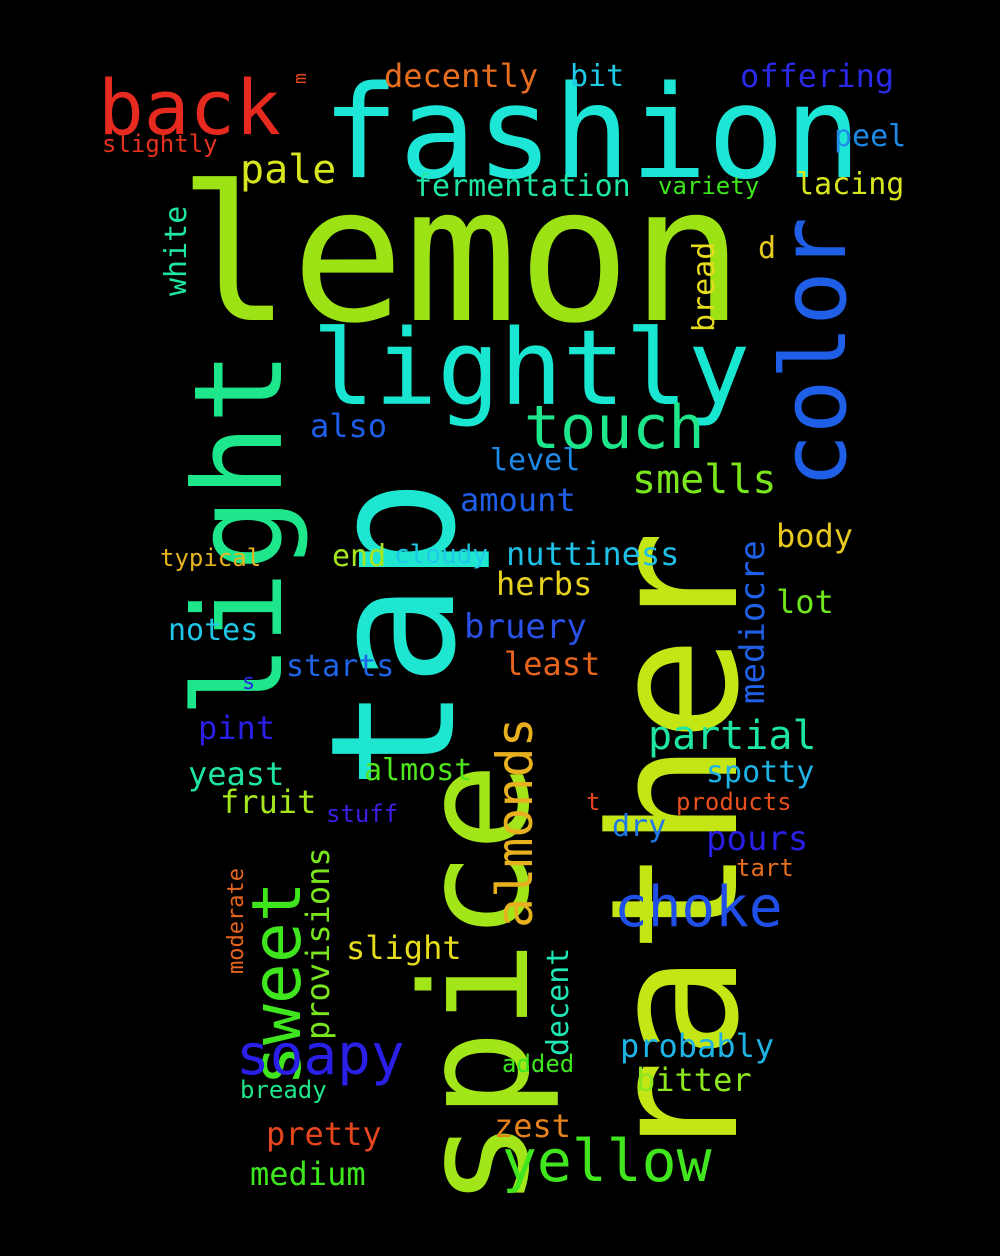 The width and height of the screenshot is (1000, 1256). What do you see at coordinates (288, 170) in the screenshot?
I see `word-pale: pale` at bounding box center [288, 170].